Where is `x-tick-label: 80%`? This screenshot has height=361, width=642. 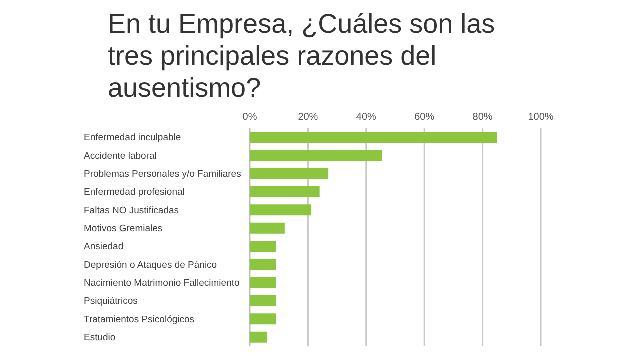
x-tick-label: 80% is located at coordinates (482, 117).